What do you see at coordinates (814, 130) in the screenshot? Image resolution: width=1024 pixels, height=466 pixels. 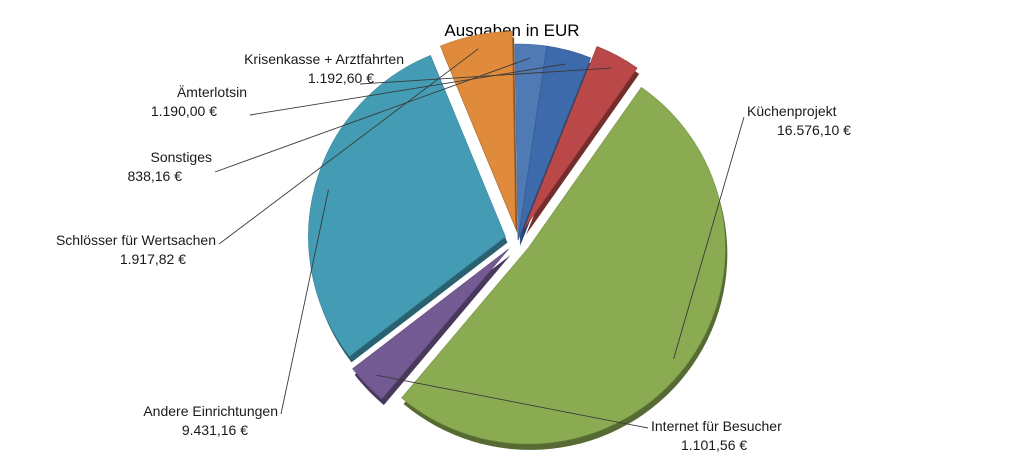 I see `data-label-value-kuechenprojekt: 16.576,10 €` at bounding box center [814, 130].